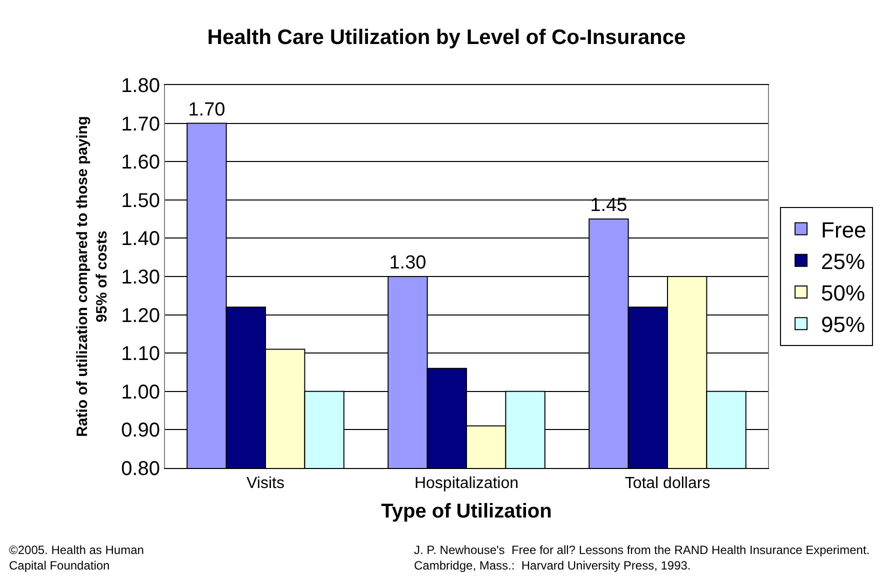 Image resolution: width=893 pixels, height=588 pixels. What do you see at coordinates (140, 86) in the screenshot?
I see `y-tick-label: 1.80` at bounding box center [140, 86].